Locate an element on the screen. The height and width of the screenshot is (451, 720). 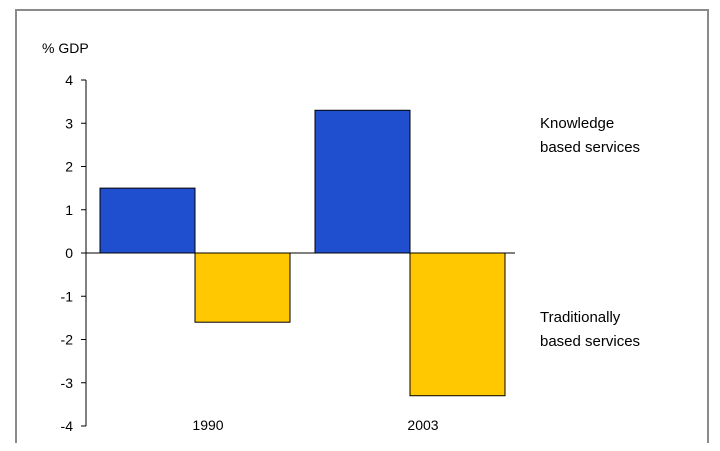
y-tick-label: 4 is located at coordinates (69, 80).